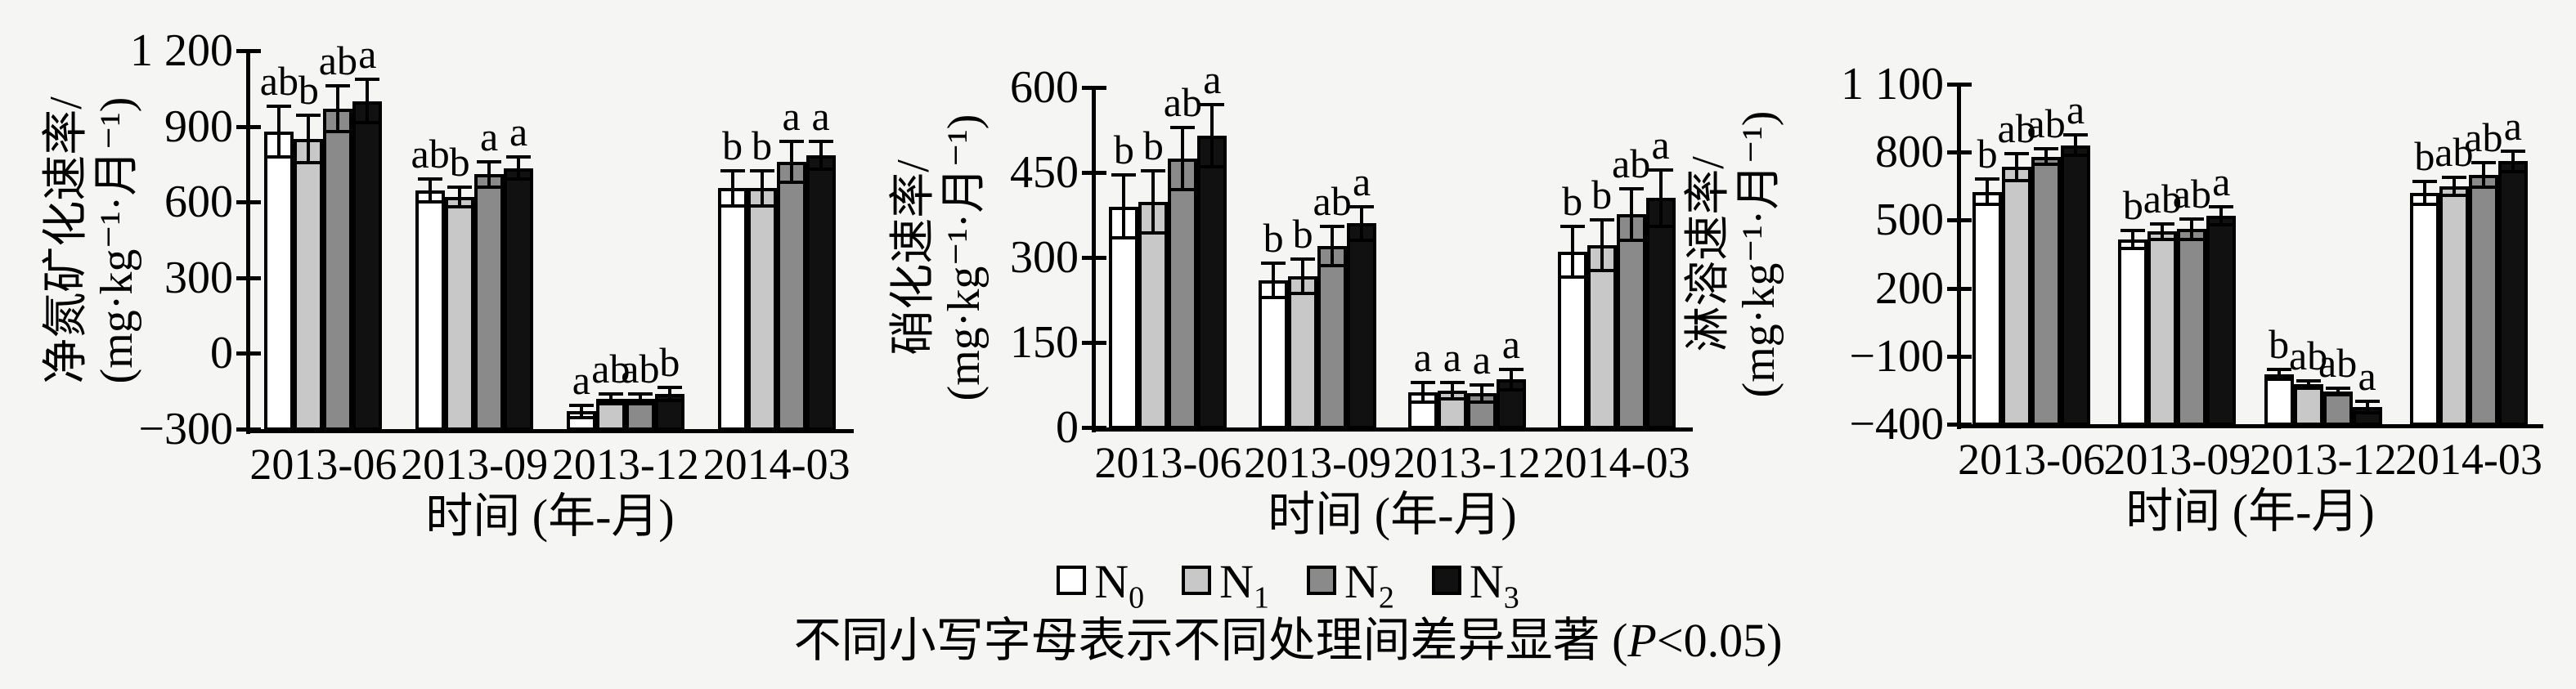  What do you see at coordinates (198, 278) in the screenshot?
I see `y-tick-label: 300` at bounding box center [198, 278].